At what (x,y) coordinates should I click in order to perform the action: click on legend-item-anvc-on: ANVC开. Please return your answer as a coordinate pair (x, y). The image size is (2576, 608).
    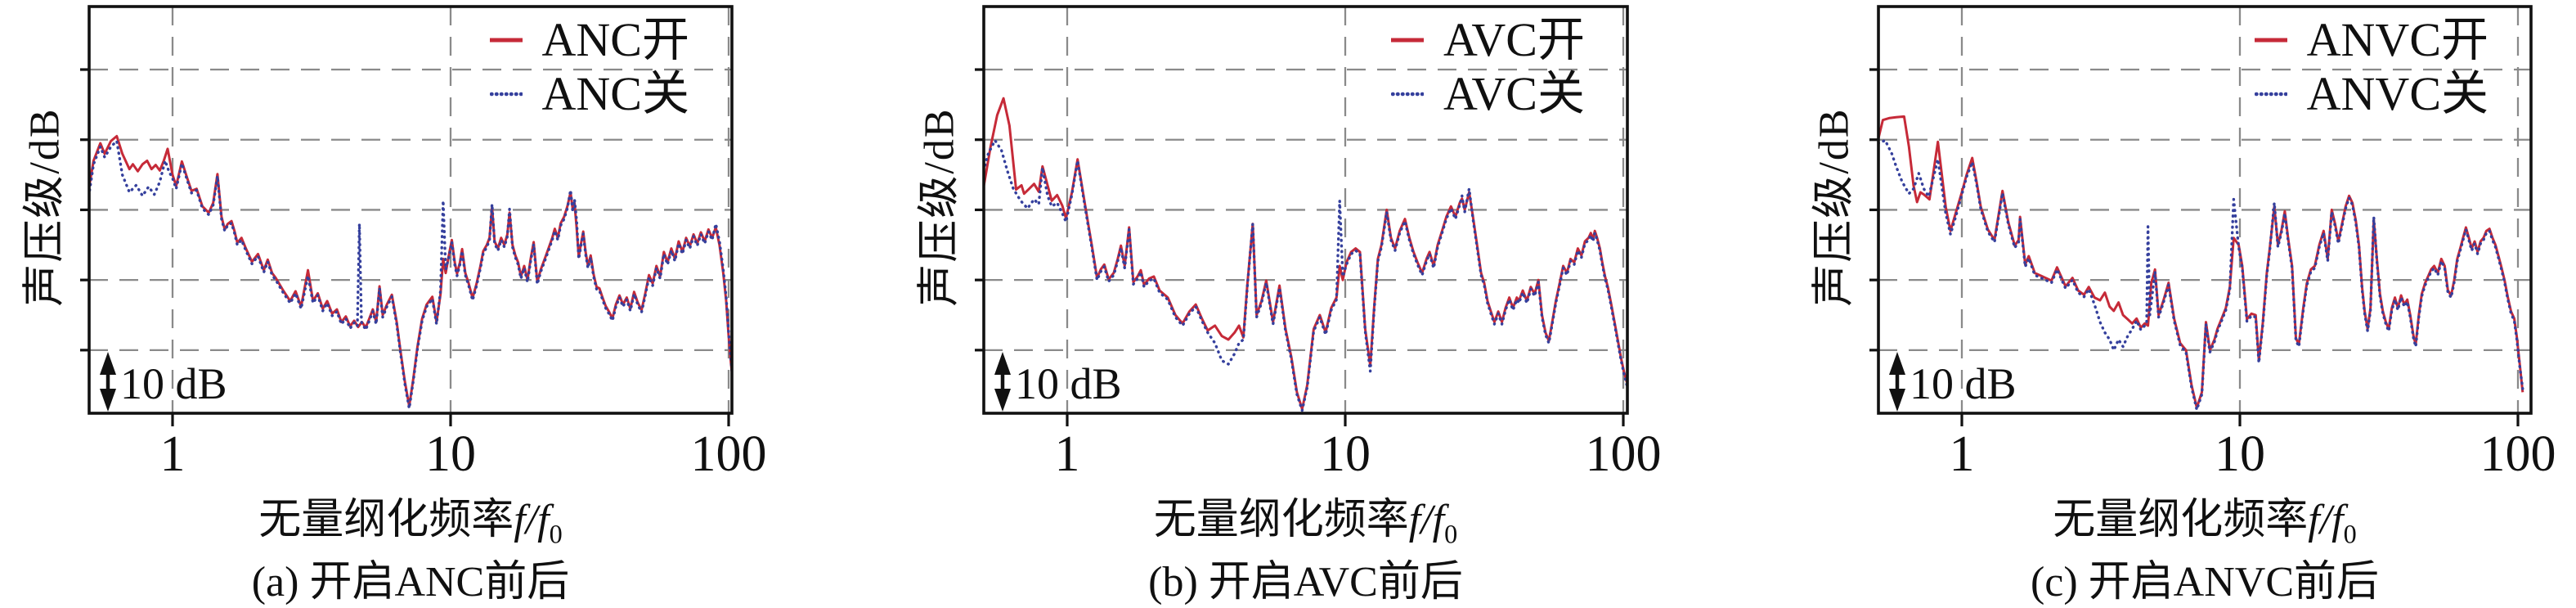
    Looking at the image, I should click on (2371, 39).